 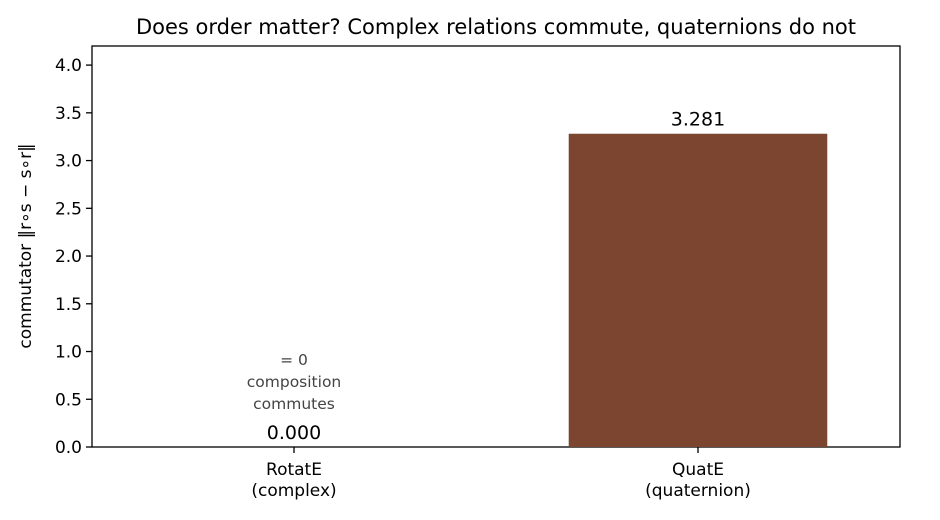 What do you see at coordinates (293, 480) in the screenshot?
I see `x-tick-label: RotatE (complex)` at bounding box center [293, 480].